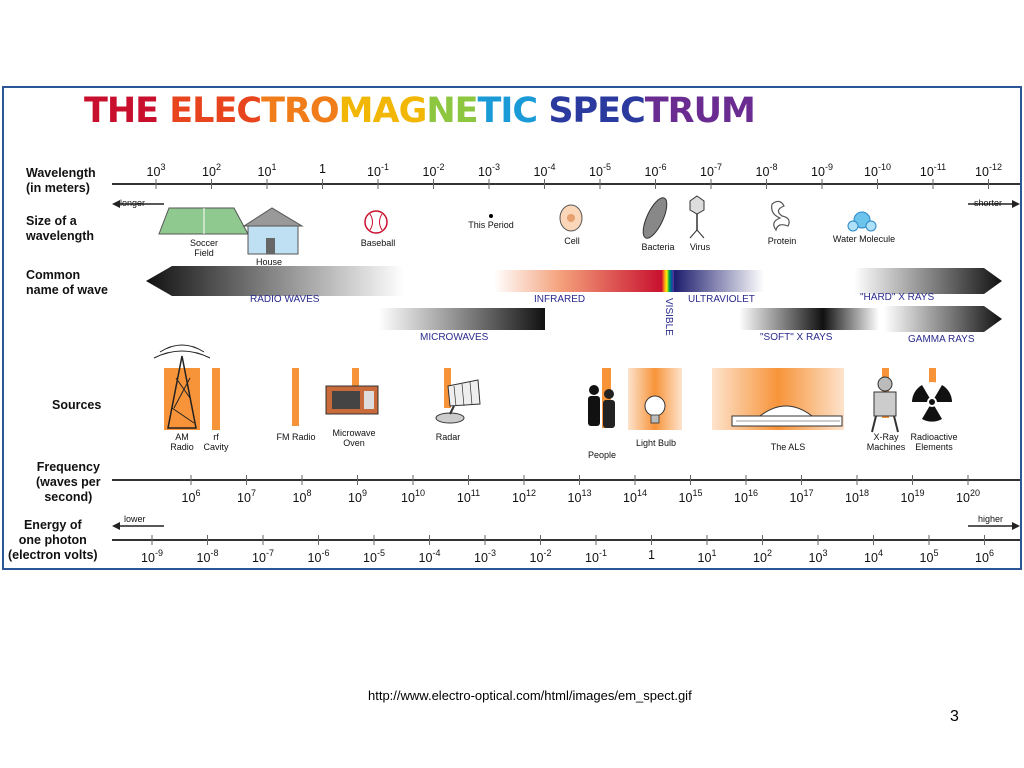 This screenshot has width=1024, height=768. Describe the element at coordinates (152, 556) in the screenshot. I see `energy-tick: 10⁻⁹` at that location.